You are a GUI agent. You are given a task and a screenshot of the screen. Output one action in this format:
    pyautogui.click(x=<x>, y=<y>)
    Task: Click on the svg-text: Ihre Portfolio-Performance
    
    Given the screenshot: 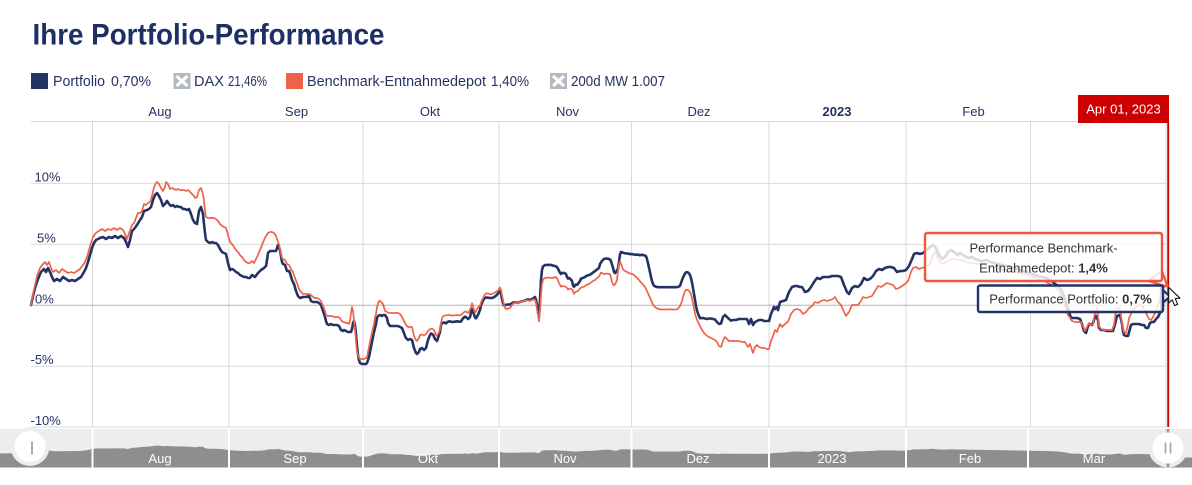 What is the action you would take?
    pyautogui.click(x=209, y=35)
    